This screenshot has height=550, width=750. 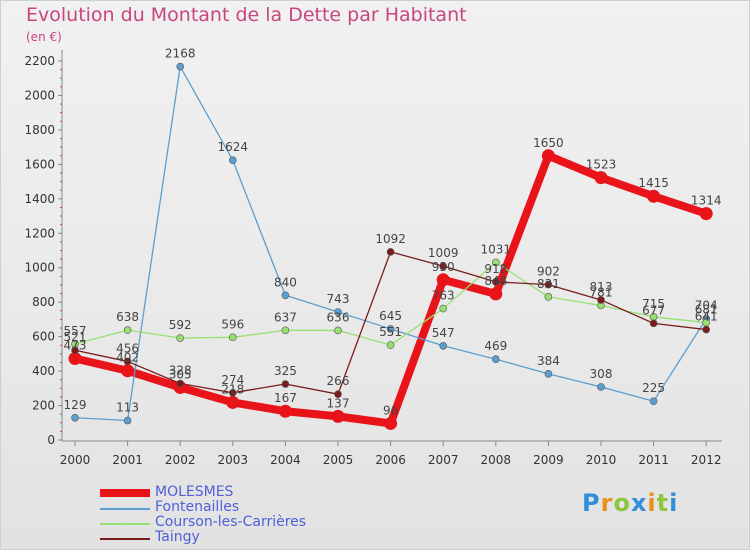 What do you see at coordinates (177, 537) in the screenshot?
I see `legend-label: Taingy` at bounding box center [177, 537].